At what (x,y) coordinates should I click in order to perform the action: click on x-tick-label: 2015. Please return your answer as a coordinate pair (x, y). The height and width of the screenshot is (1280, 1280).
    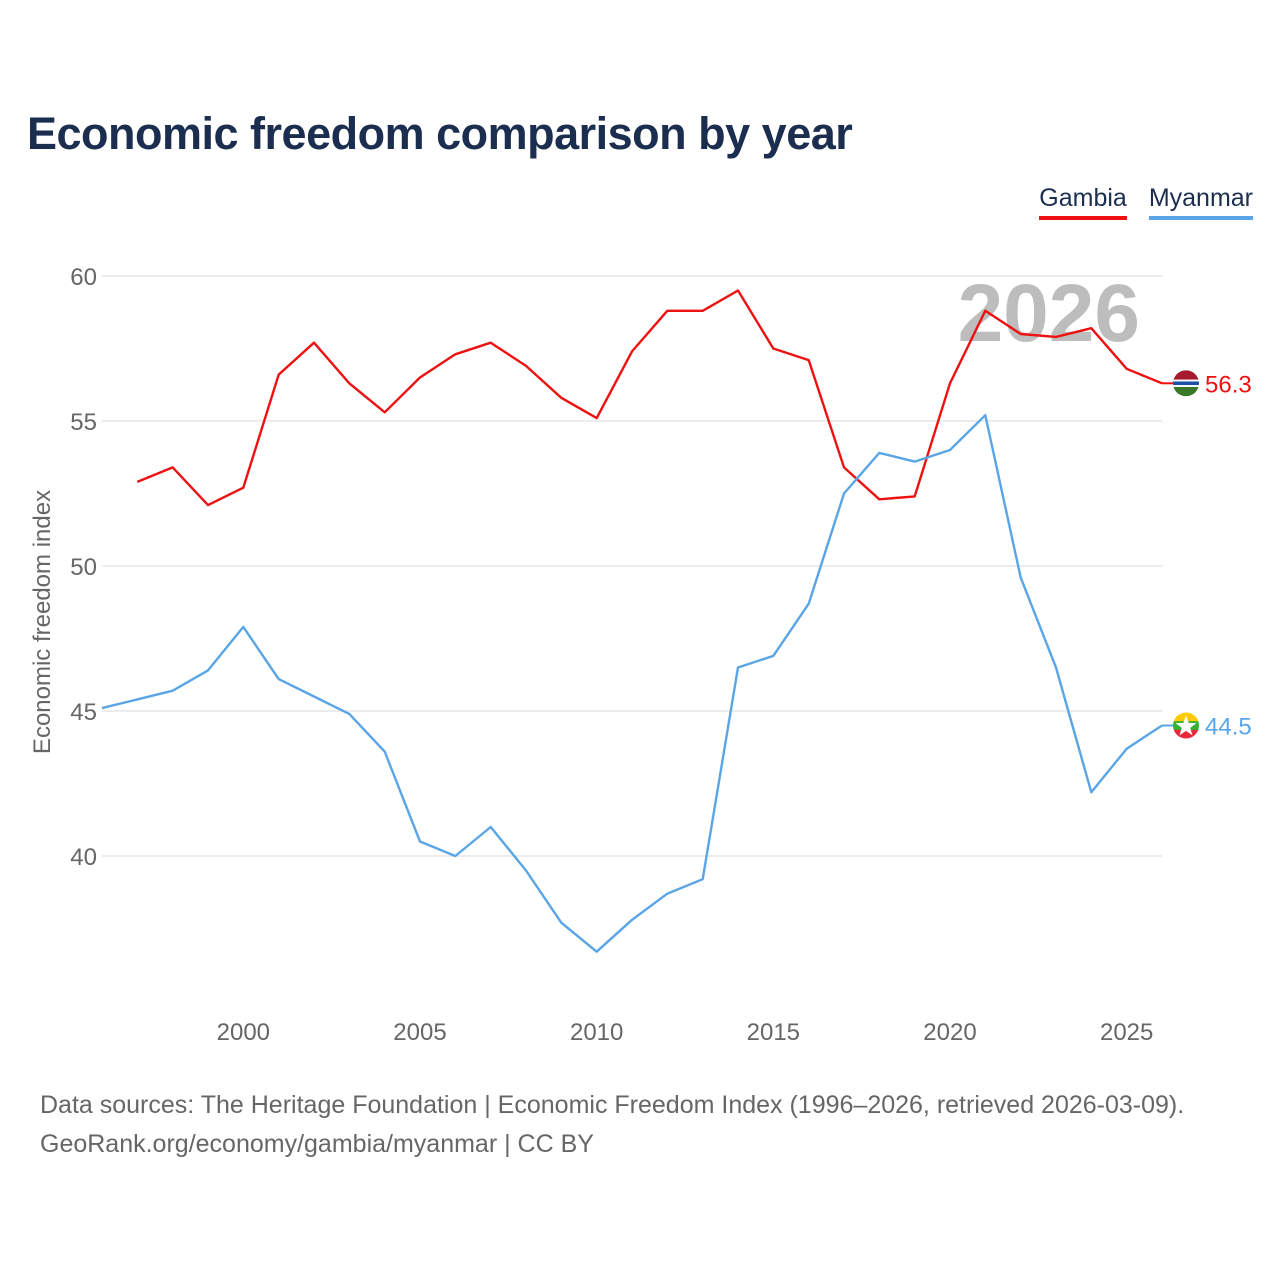
    Looking at the image, I should click on (773, 1032).